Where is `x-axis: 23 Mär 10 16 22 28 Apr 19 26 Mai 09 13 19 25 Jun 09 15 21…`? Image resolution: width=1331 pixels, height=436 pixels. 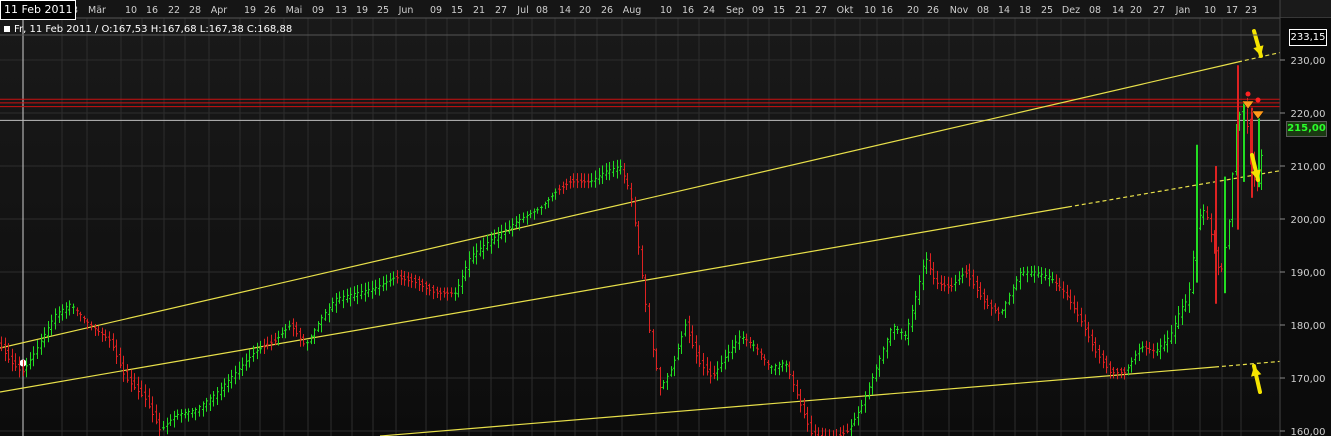
x-axis: 23 Mär 10 16 22 28 Apr 19 26 Mai 09 13 19 25 Jun 09 15 21… is located at coordinates (665, 18).